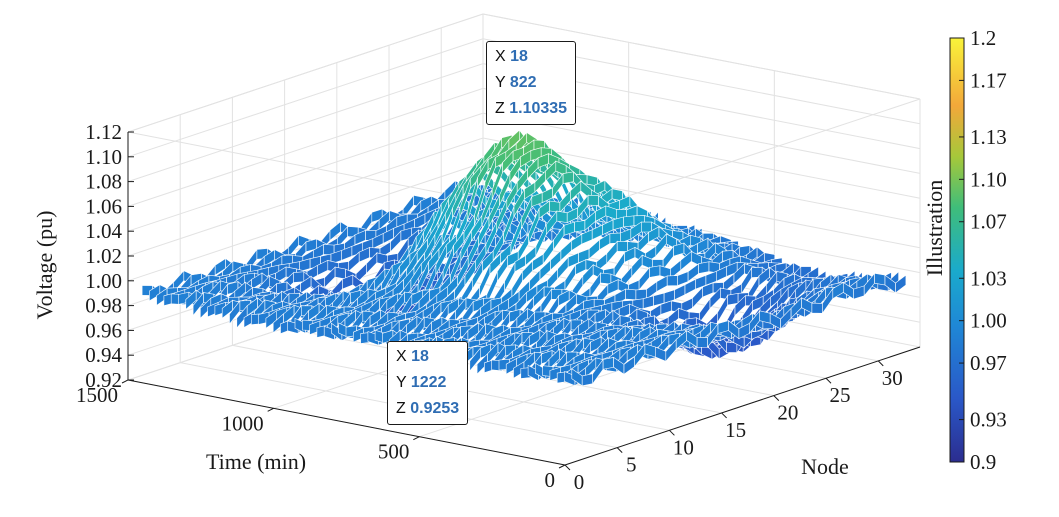  What do you see at coordinates (394, 452) in the screenshot?
I see `time-tick-label: 500` at bounding box center [394, 452].